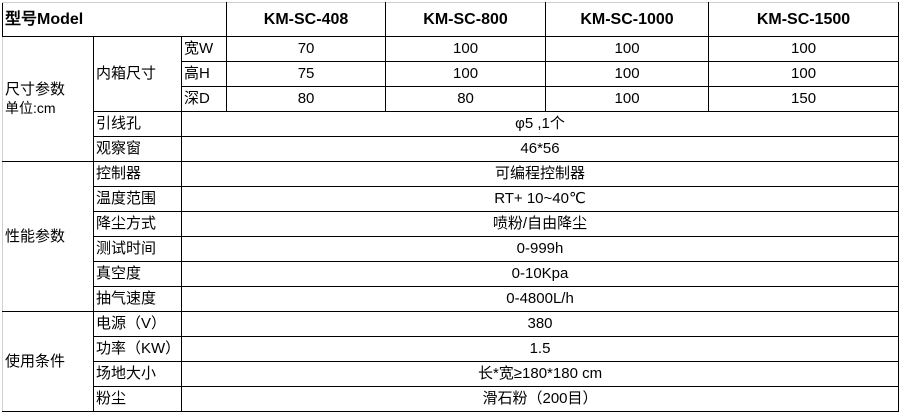  I want to click on table-row: 抽气速度 0-4800L/h, so click(451, 299).